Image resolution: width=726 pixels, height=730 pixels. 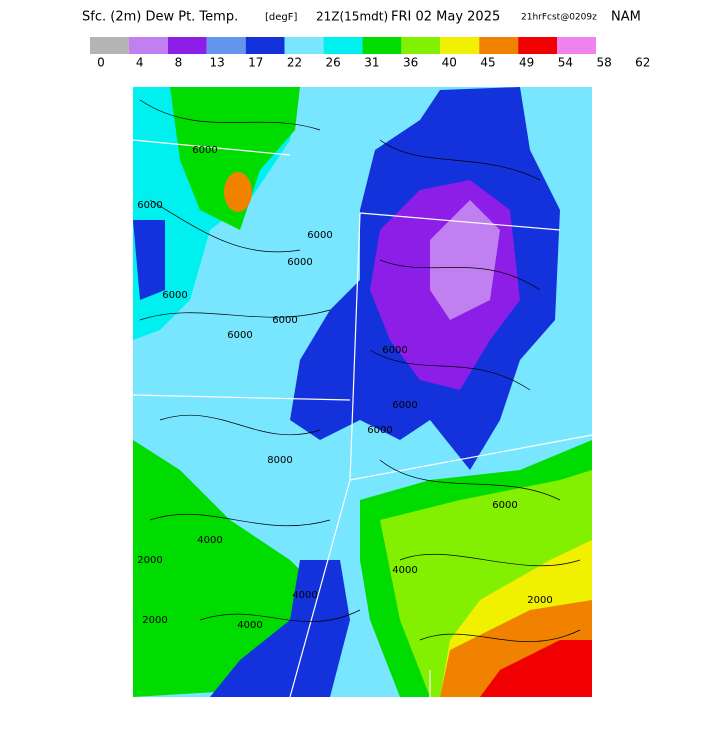 I want to click on colorbar-label: 36, so click(x=410, y=63).